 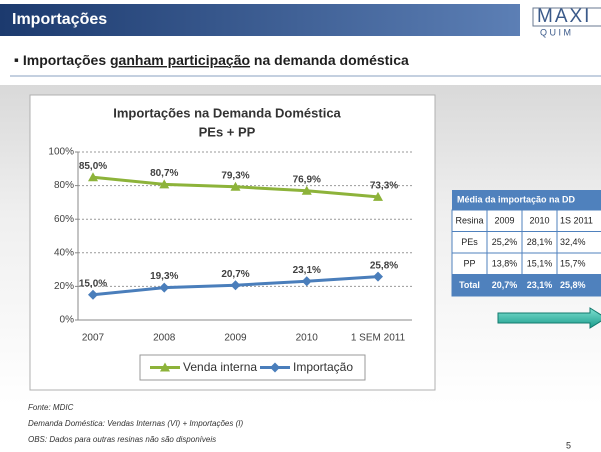 I want to click on table-cell: 32,4%, so click(x=573, y=242).